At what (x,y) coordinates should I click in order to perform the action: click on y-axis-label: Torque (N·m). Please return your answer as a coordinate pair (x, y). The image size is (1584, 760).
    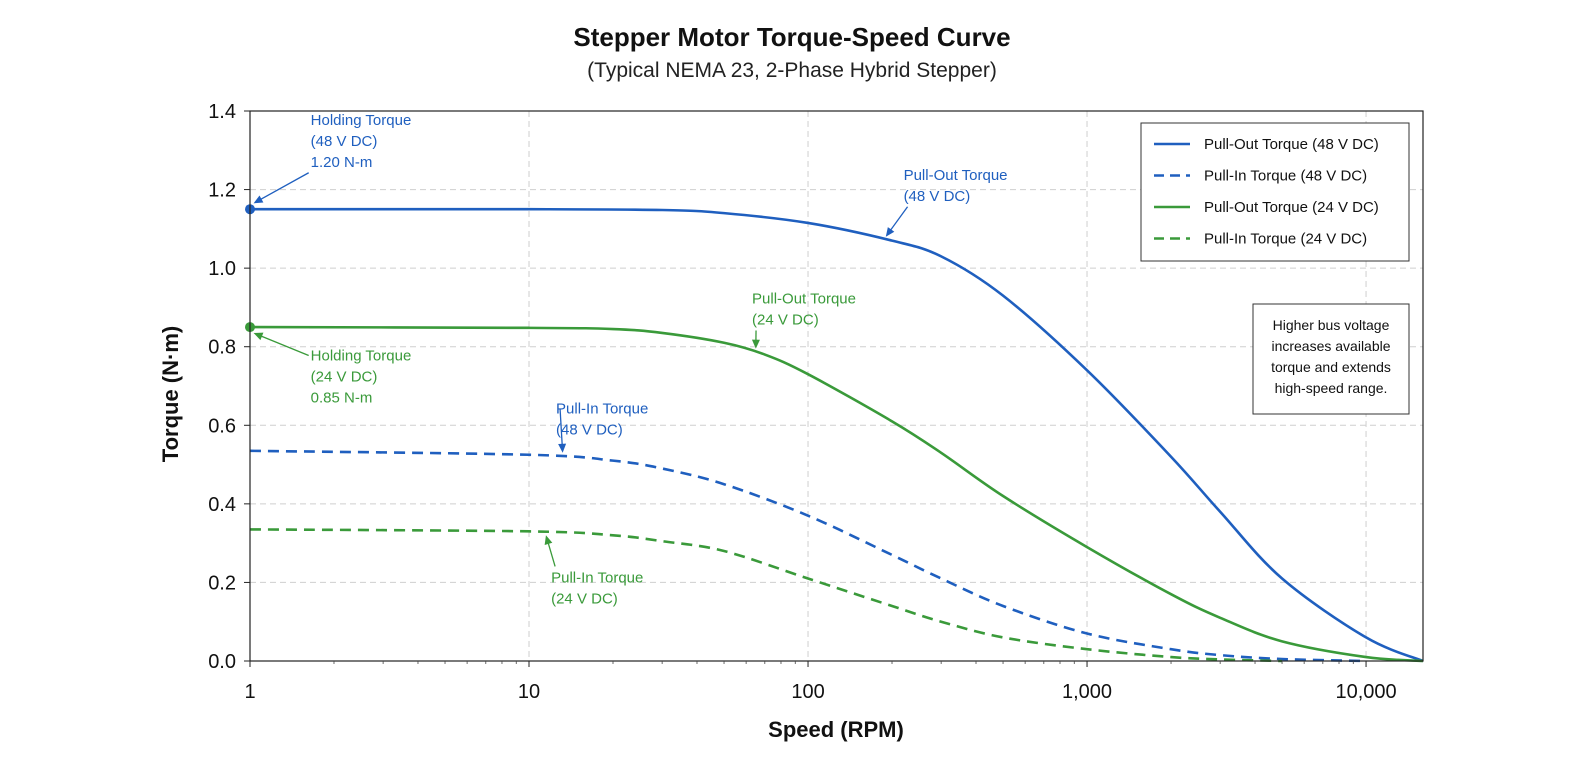
    Looking at the image, I should click on (170, 394).